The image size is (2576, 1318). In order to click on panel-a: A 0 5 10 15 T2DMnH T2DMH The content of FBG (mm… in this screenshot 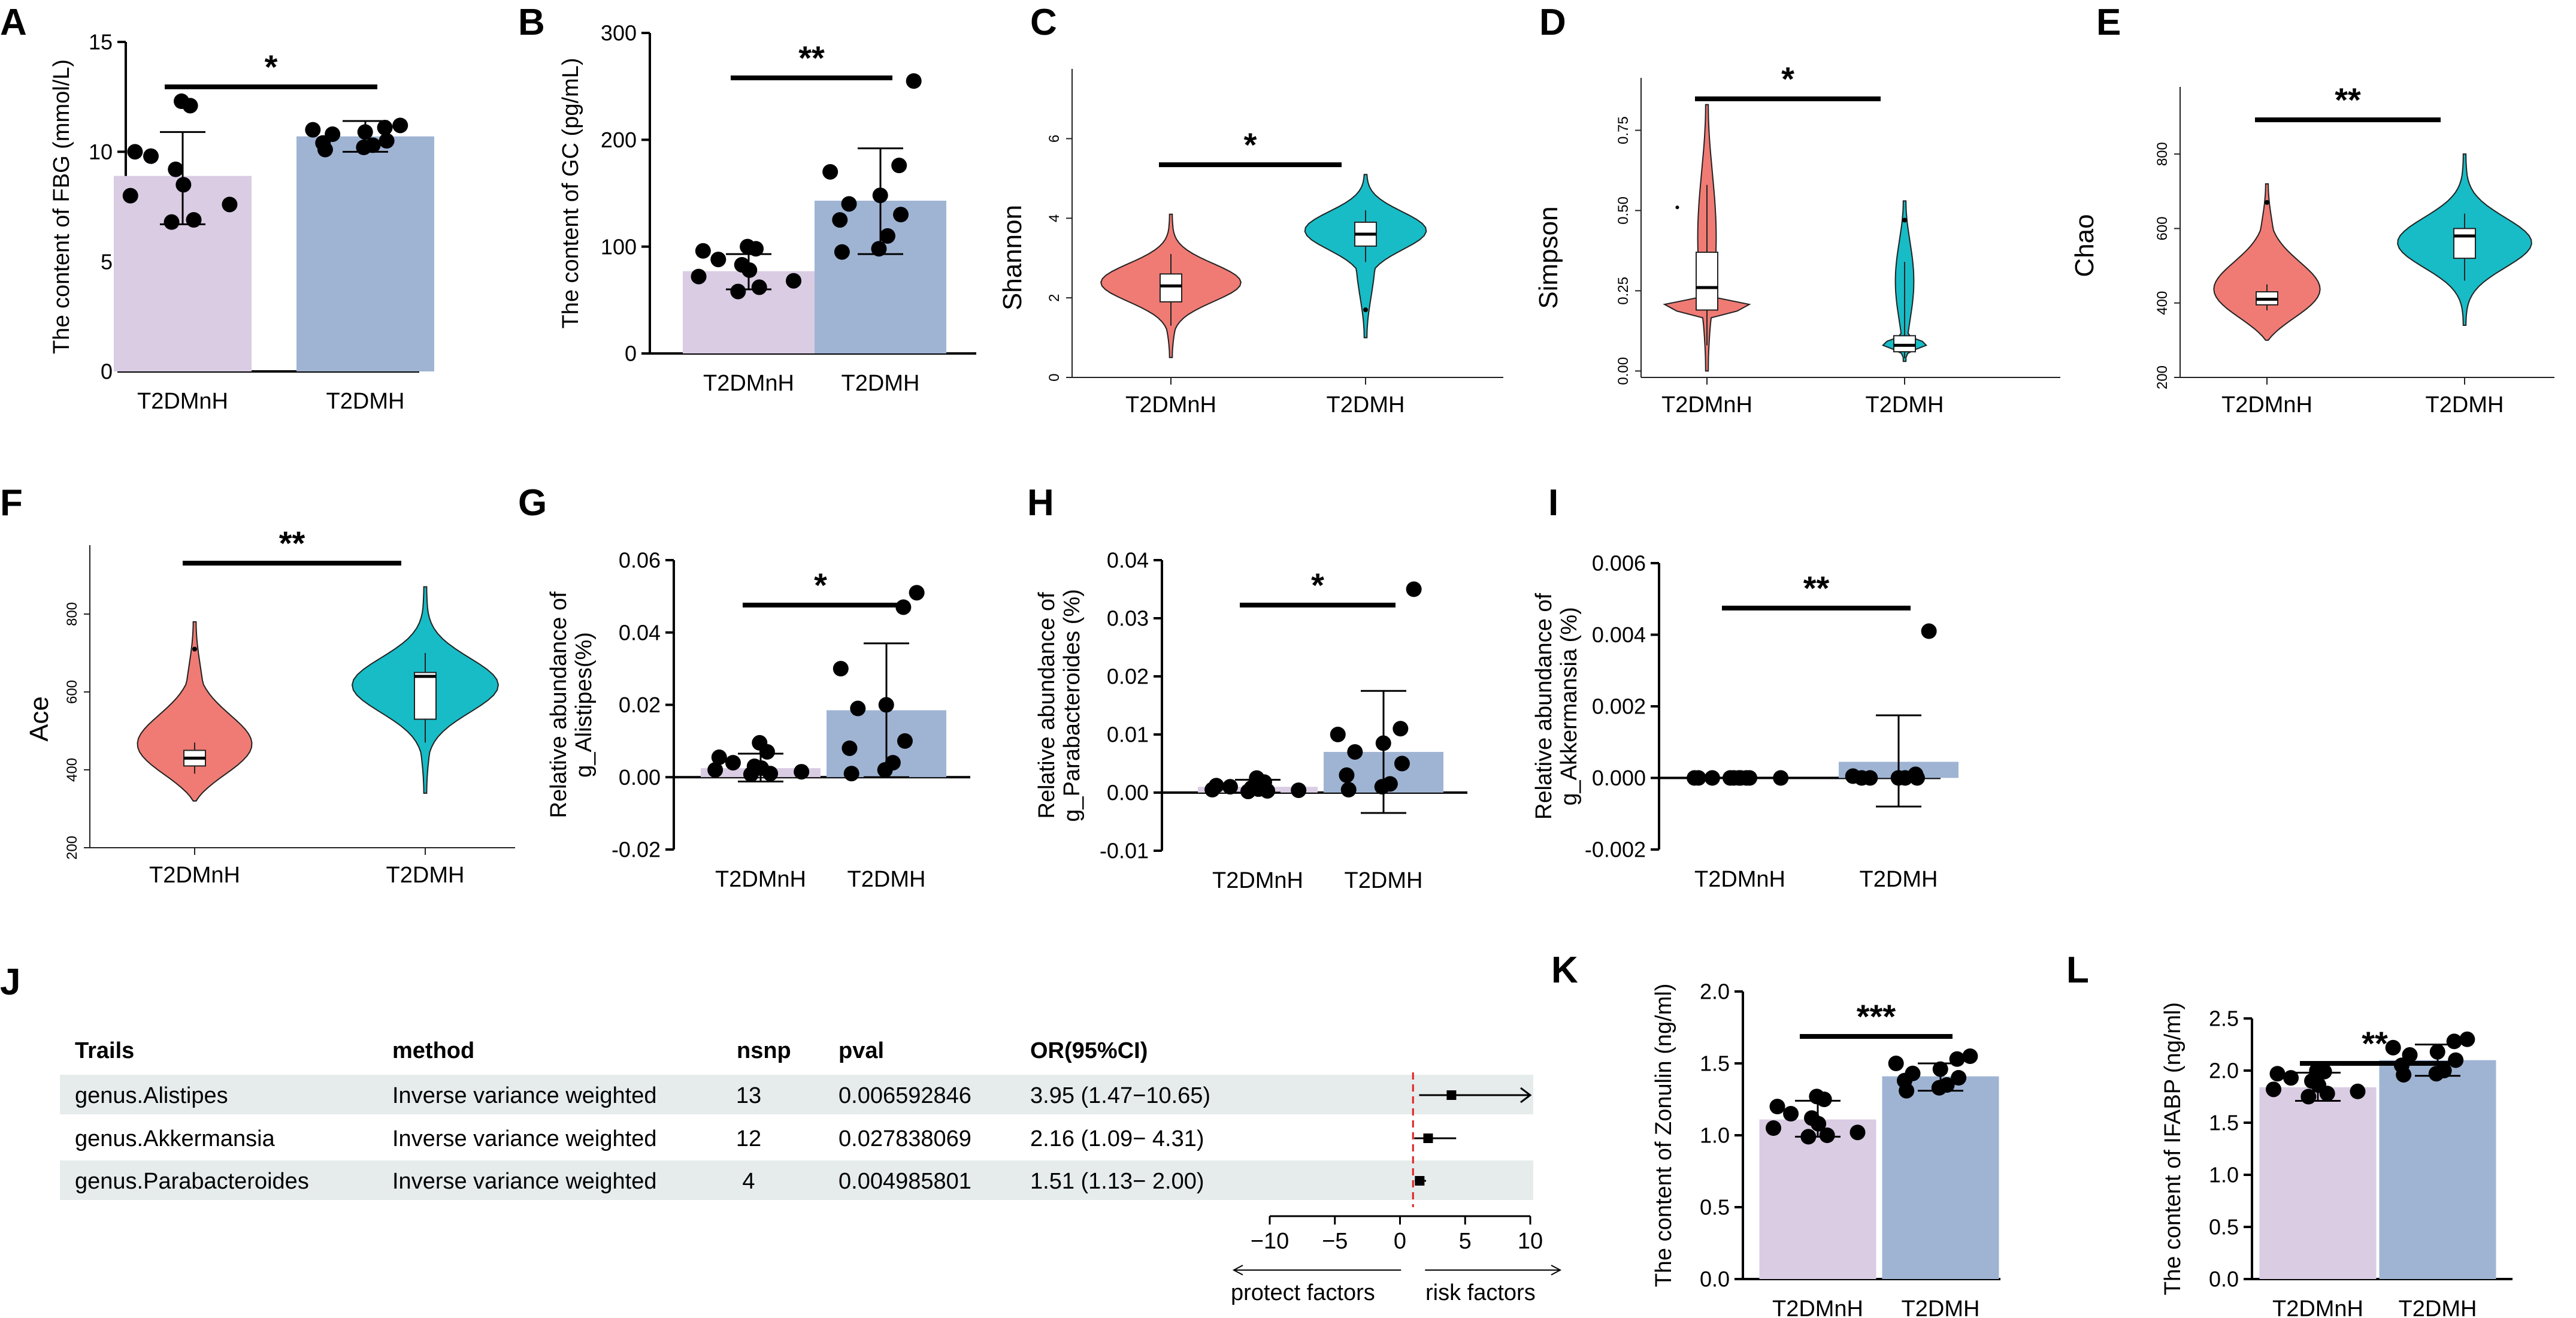, I will do `click(217, 208)`.